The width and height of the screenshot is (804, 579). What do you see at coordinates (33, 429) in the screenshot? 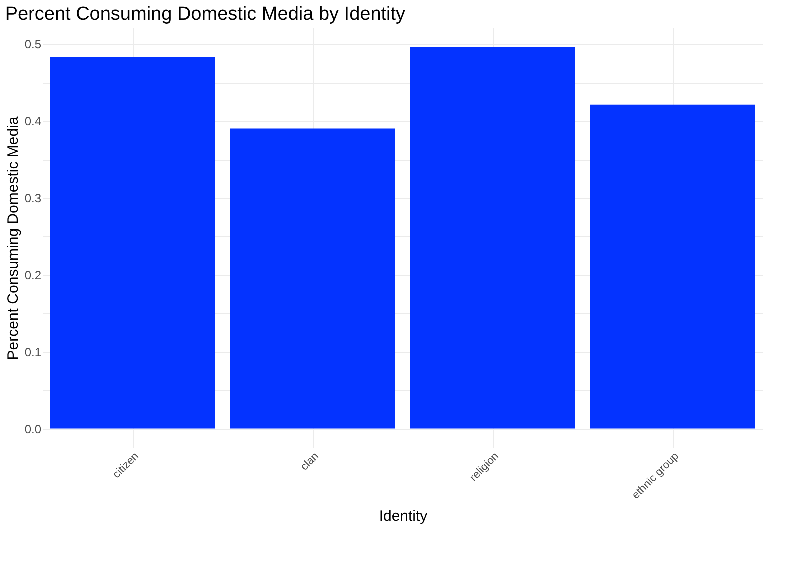
I see `y-tick-label: 0.0` at bounding box center [33, 429].